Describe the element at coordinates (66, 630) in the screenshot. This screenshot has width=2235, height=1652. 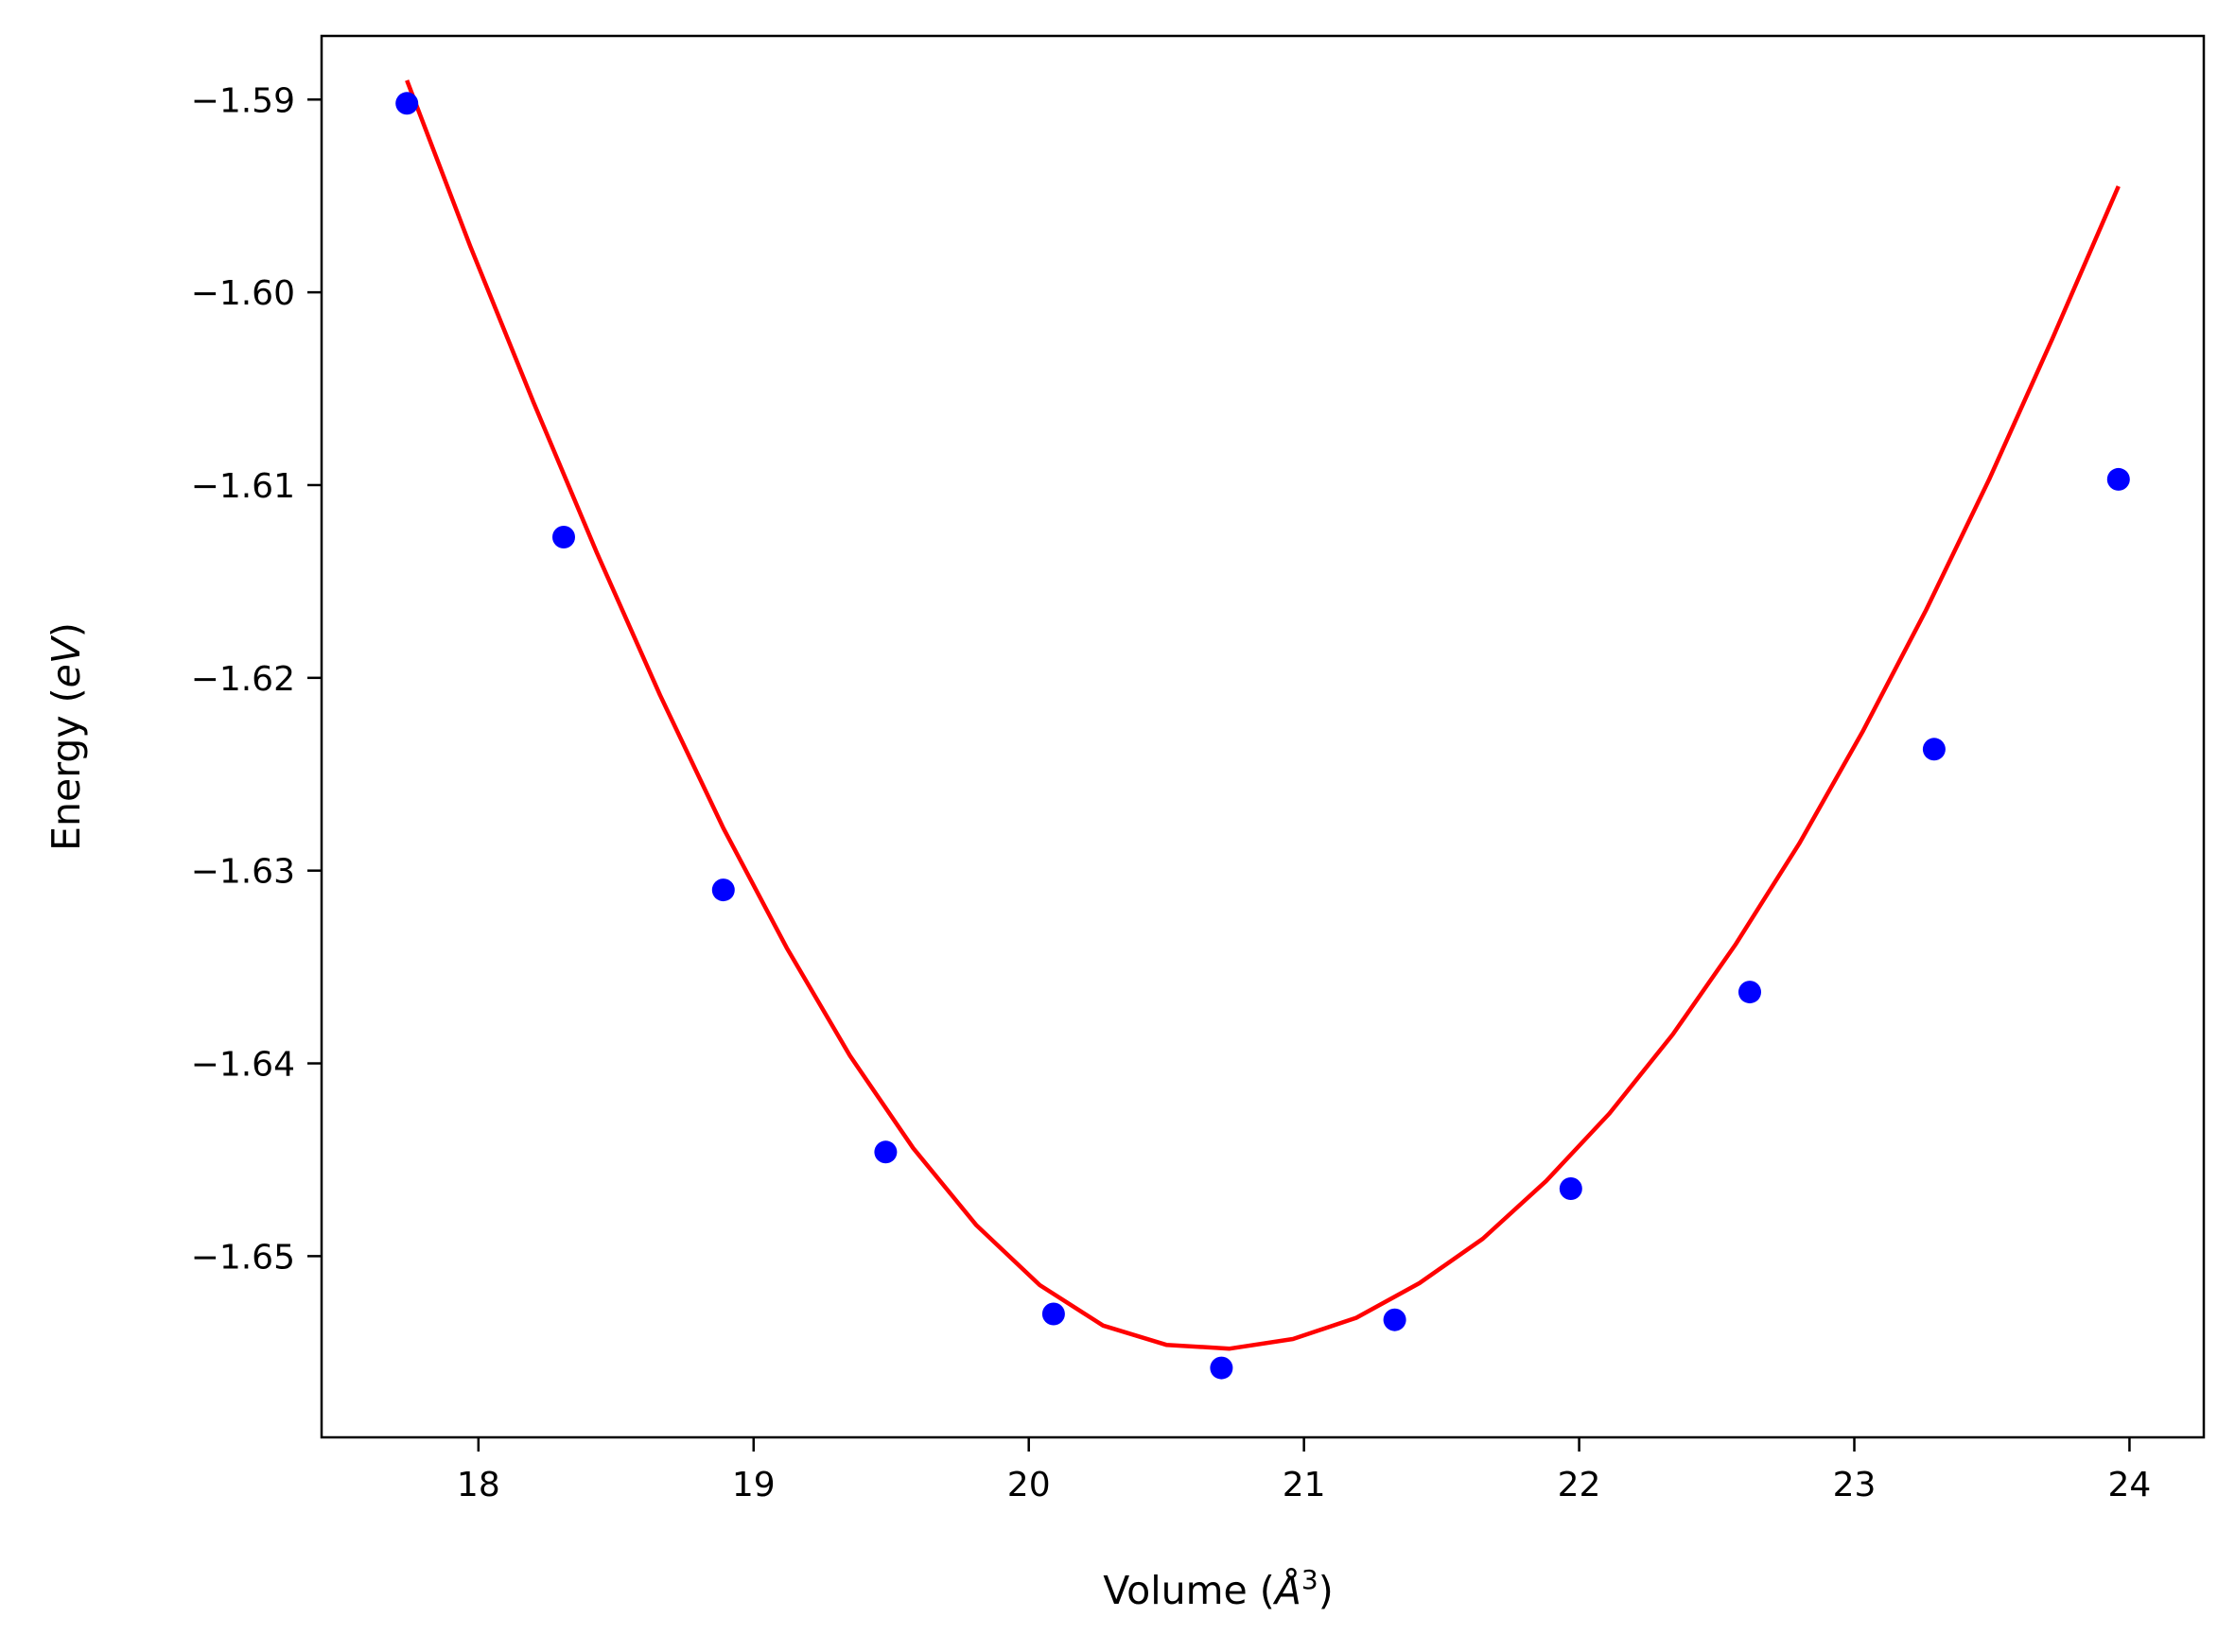
I see `y-axis-label-suffix: )` at that location.